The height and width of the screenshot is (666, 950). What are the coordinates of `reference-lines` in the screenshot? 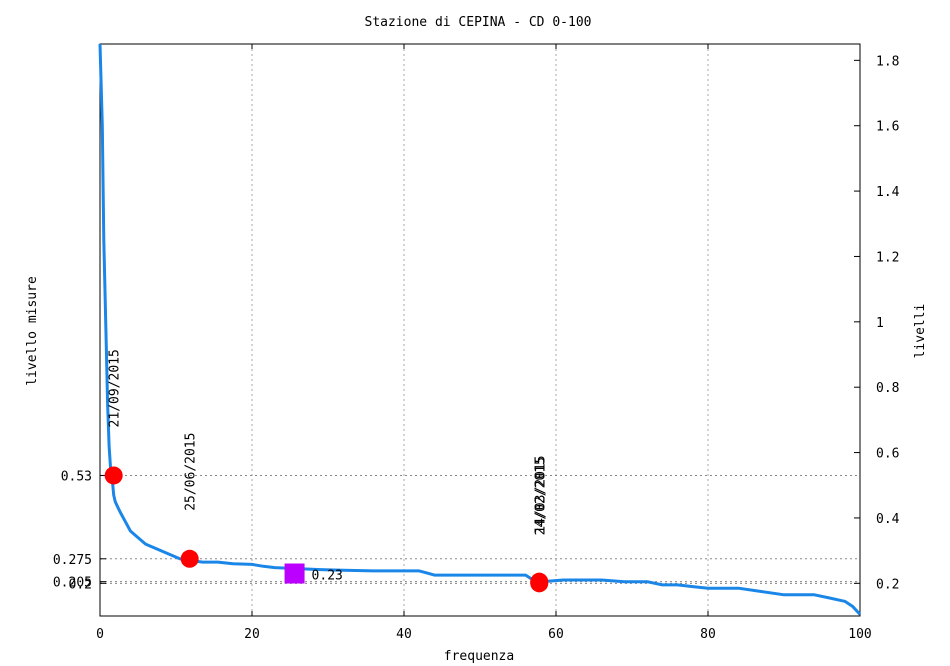 It's located at (480, 529).